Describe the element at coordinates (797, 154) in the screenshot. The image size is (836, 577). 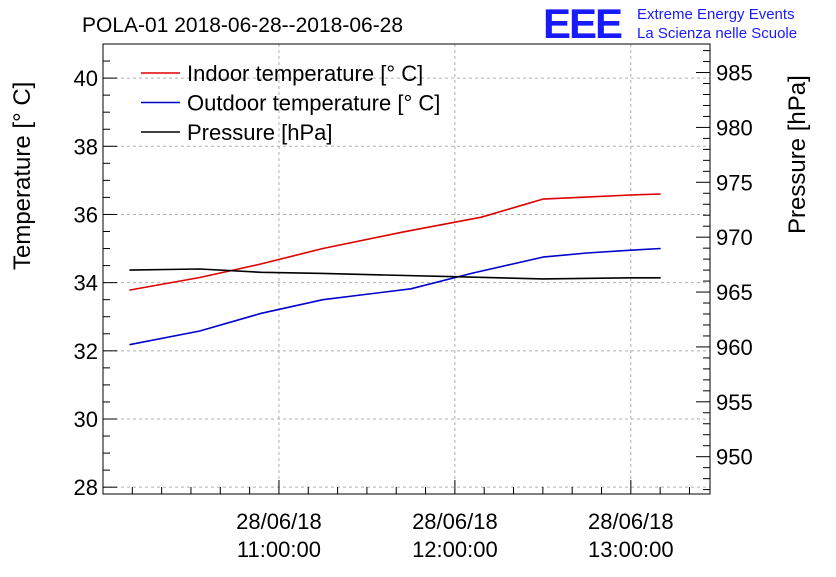
I see `right-axis-label: Pressure [hPa]` at that location.